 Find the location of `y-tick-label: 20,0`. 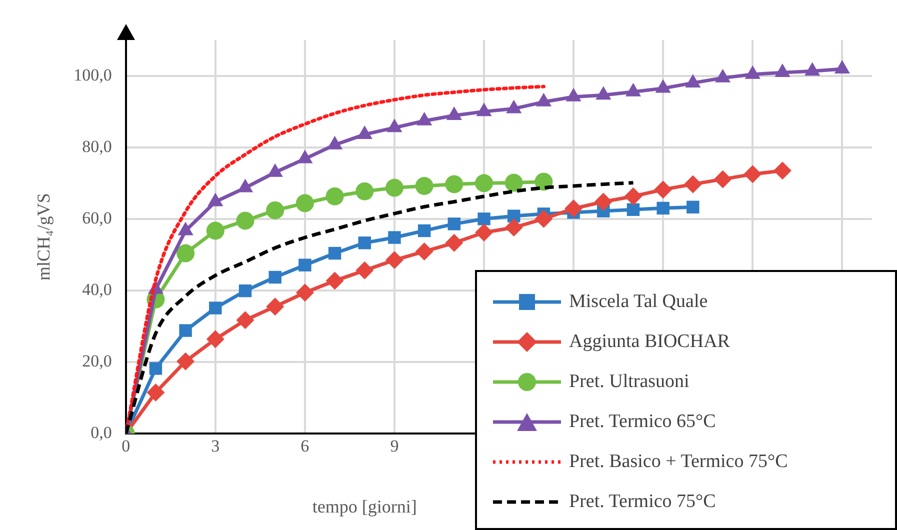

y-tick-label: 20,0 is located at coordinates (97, 361).